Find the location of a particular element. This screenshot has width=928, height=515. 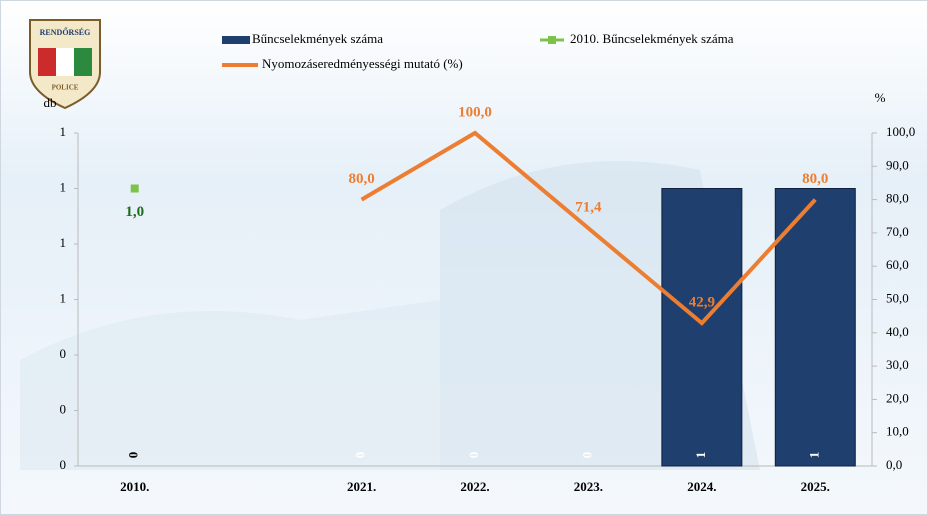

y-axis-label: db is located at coordinates (50, 102).